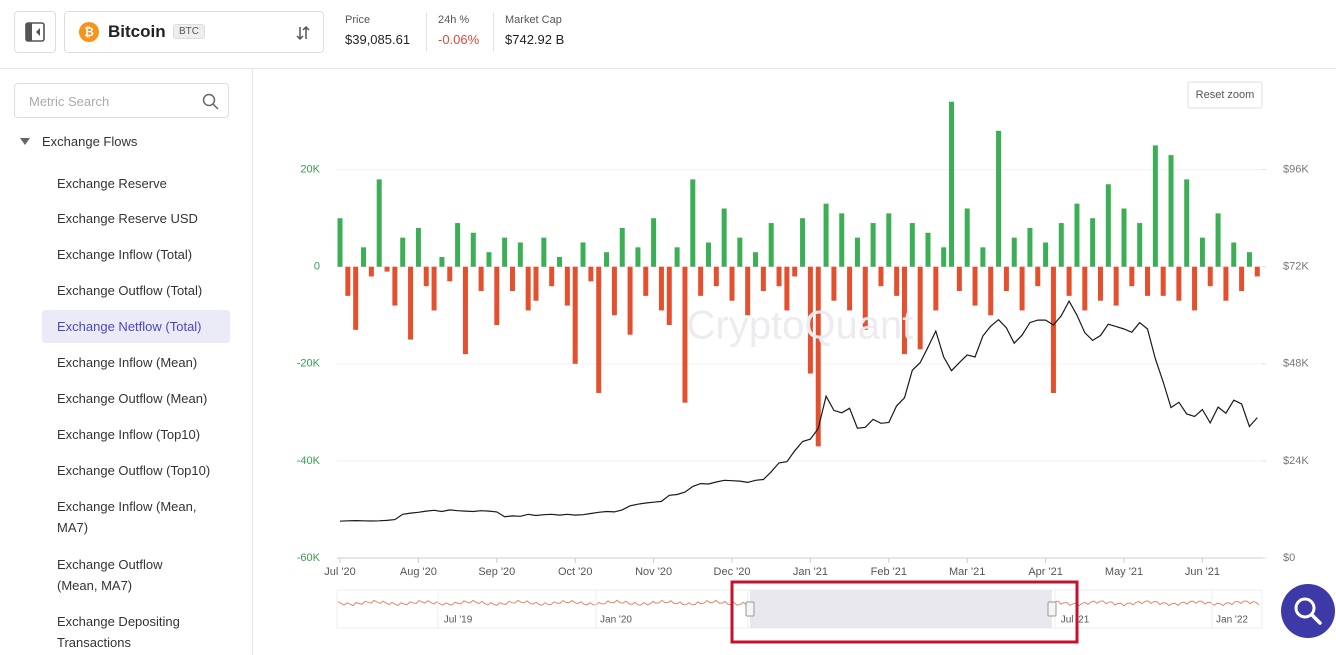  What do you see at coordinates (458, 30) in the screenshot?
I see `stat: 24h % -0.06%` at bounding box center [458, 30].